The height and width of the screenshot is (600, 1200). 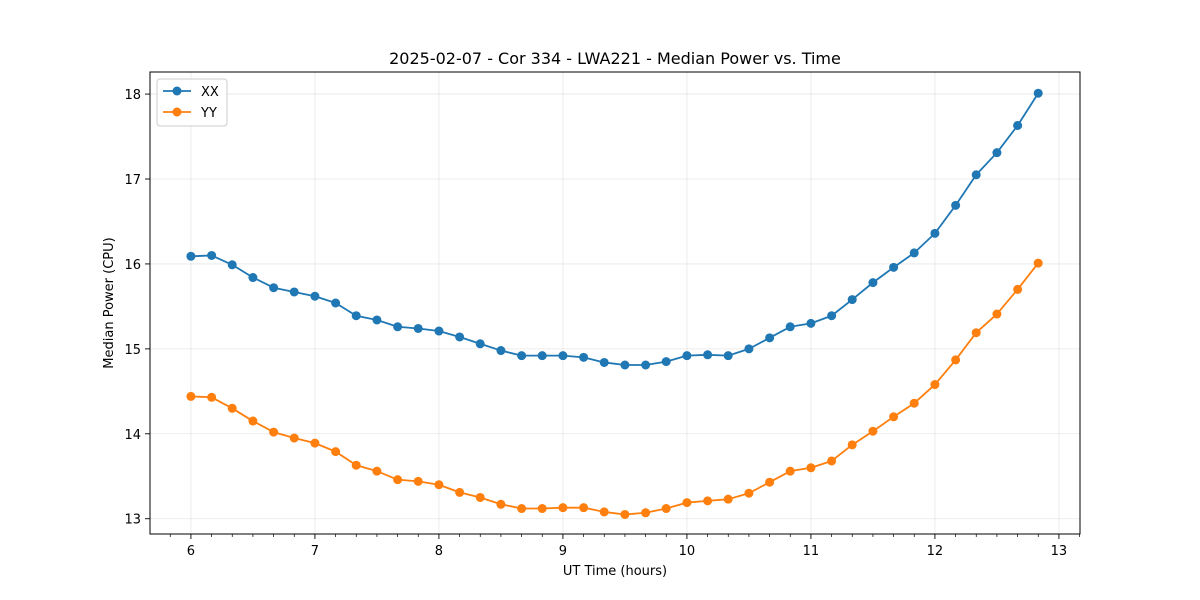 What do you see at coordinates (192, 102) in the screenshot?
I see `legend: XX YY` at bounding box center [192, 102].